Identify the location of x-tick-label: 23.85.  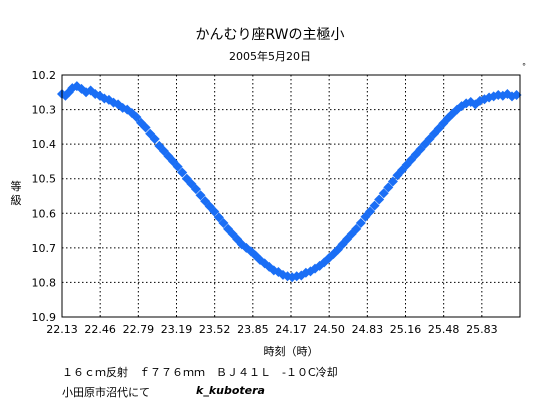
(253, 329).